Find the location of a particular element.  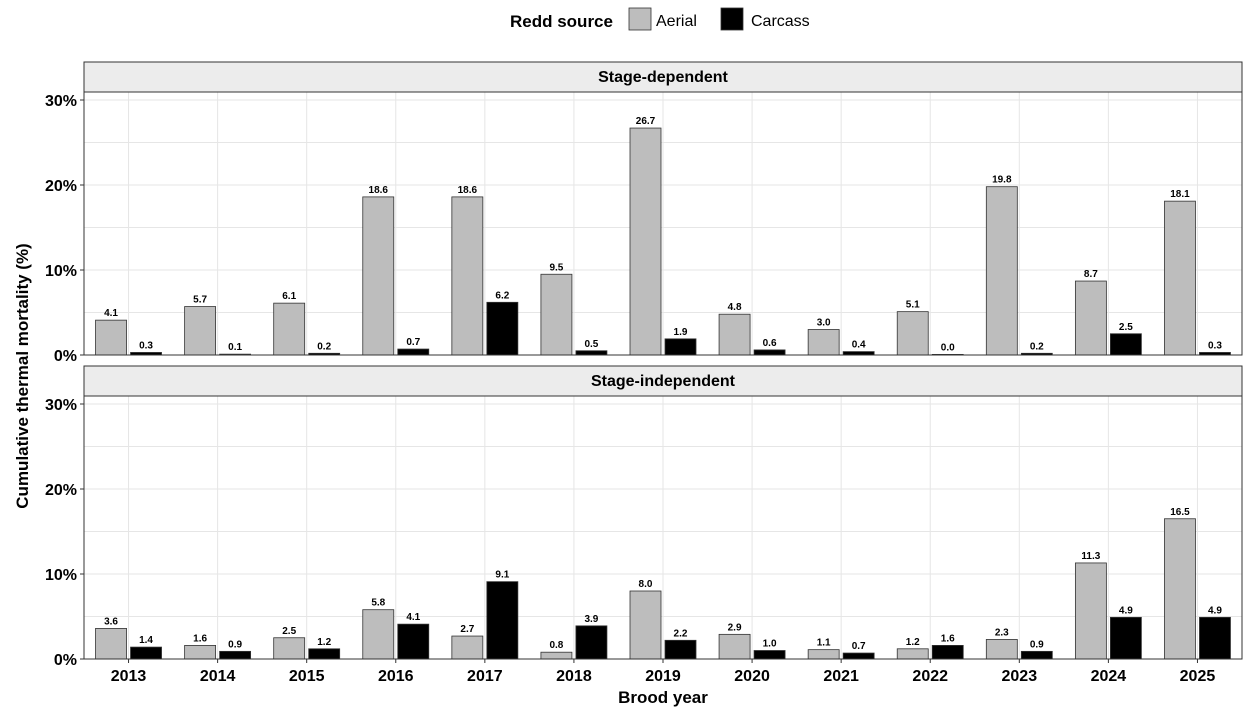

bar-carcass-2014 is located at coordinates (235, 655).